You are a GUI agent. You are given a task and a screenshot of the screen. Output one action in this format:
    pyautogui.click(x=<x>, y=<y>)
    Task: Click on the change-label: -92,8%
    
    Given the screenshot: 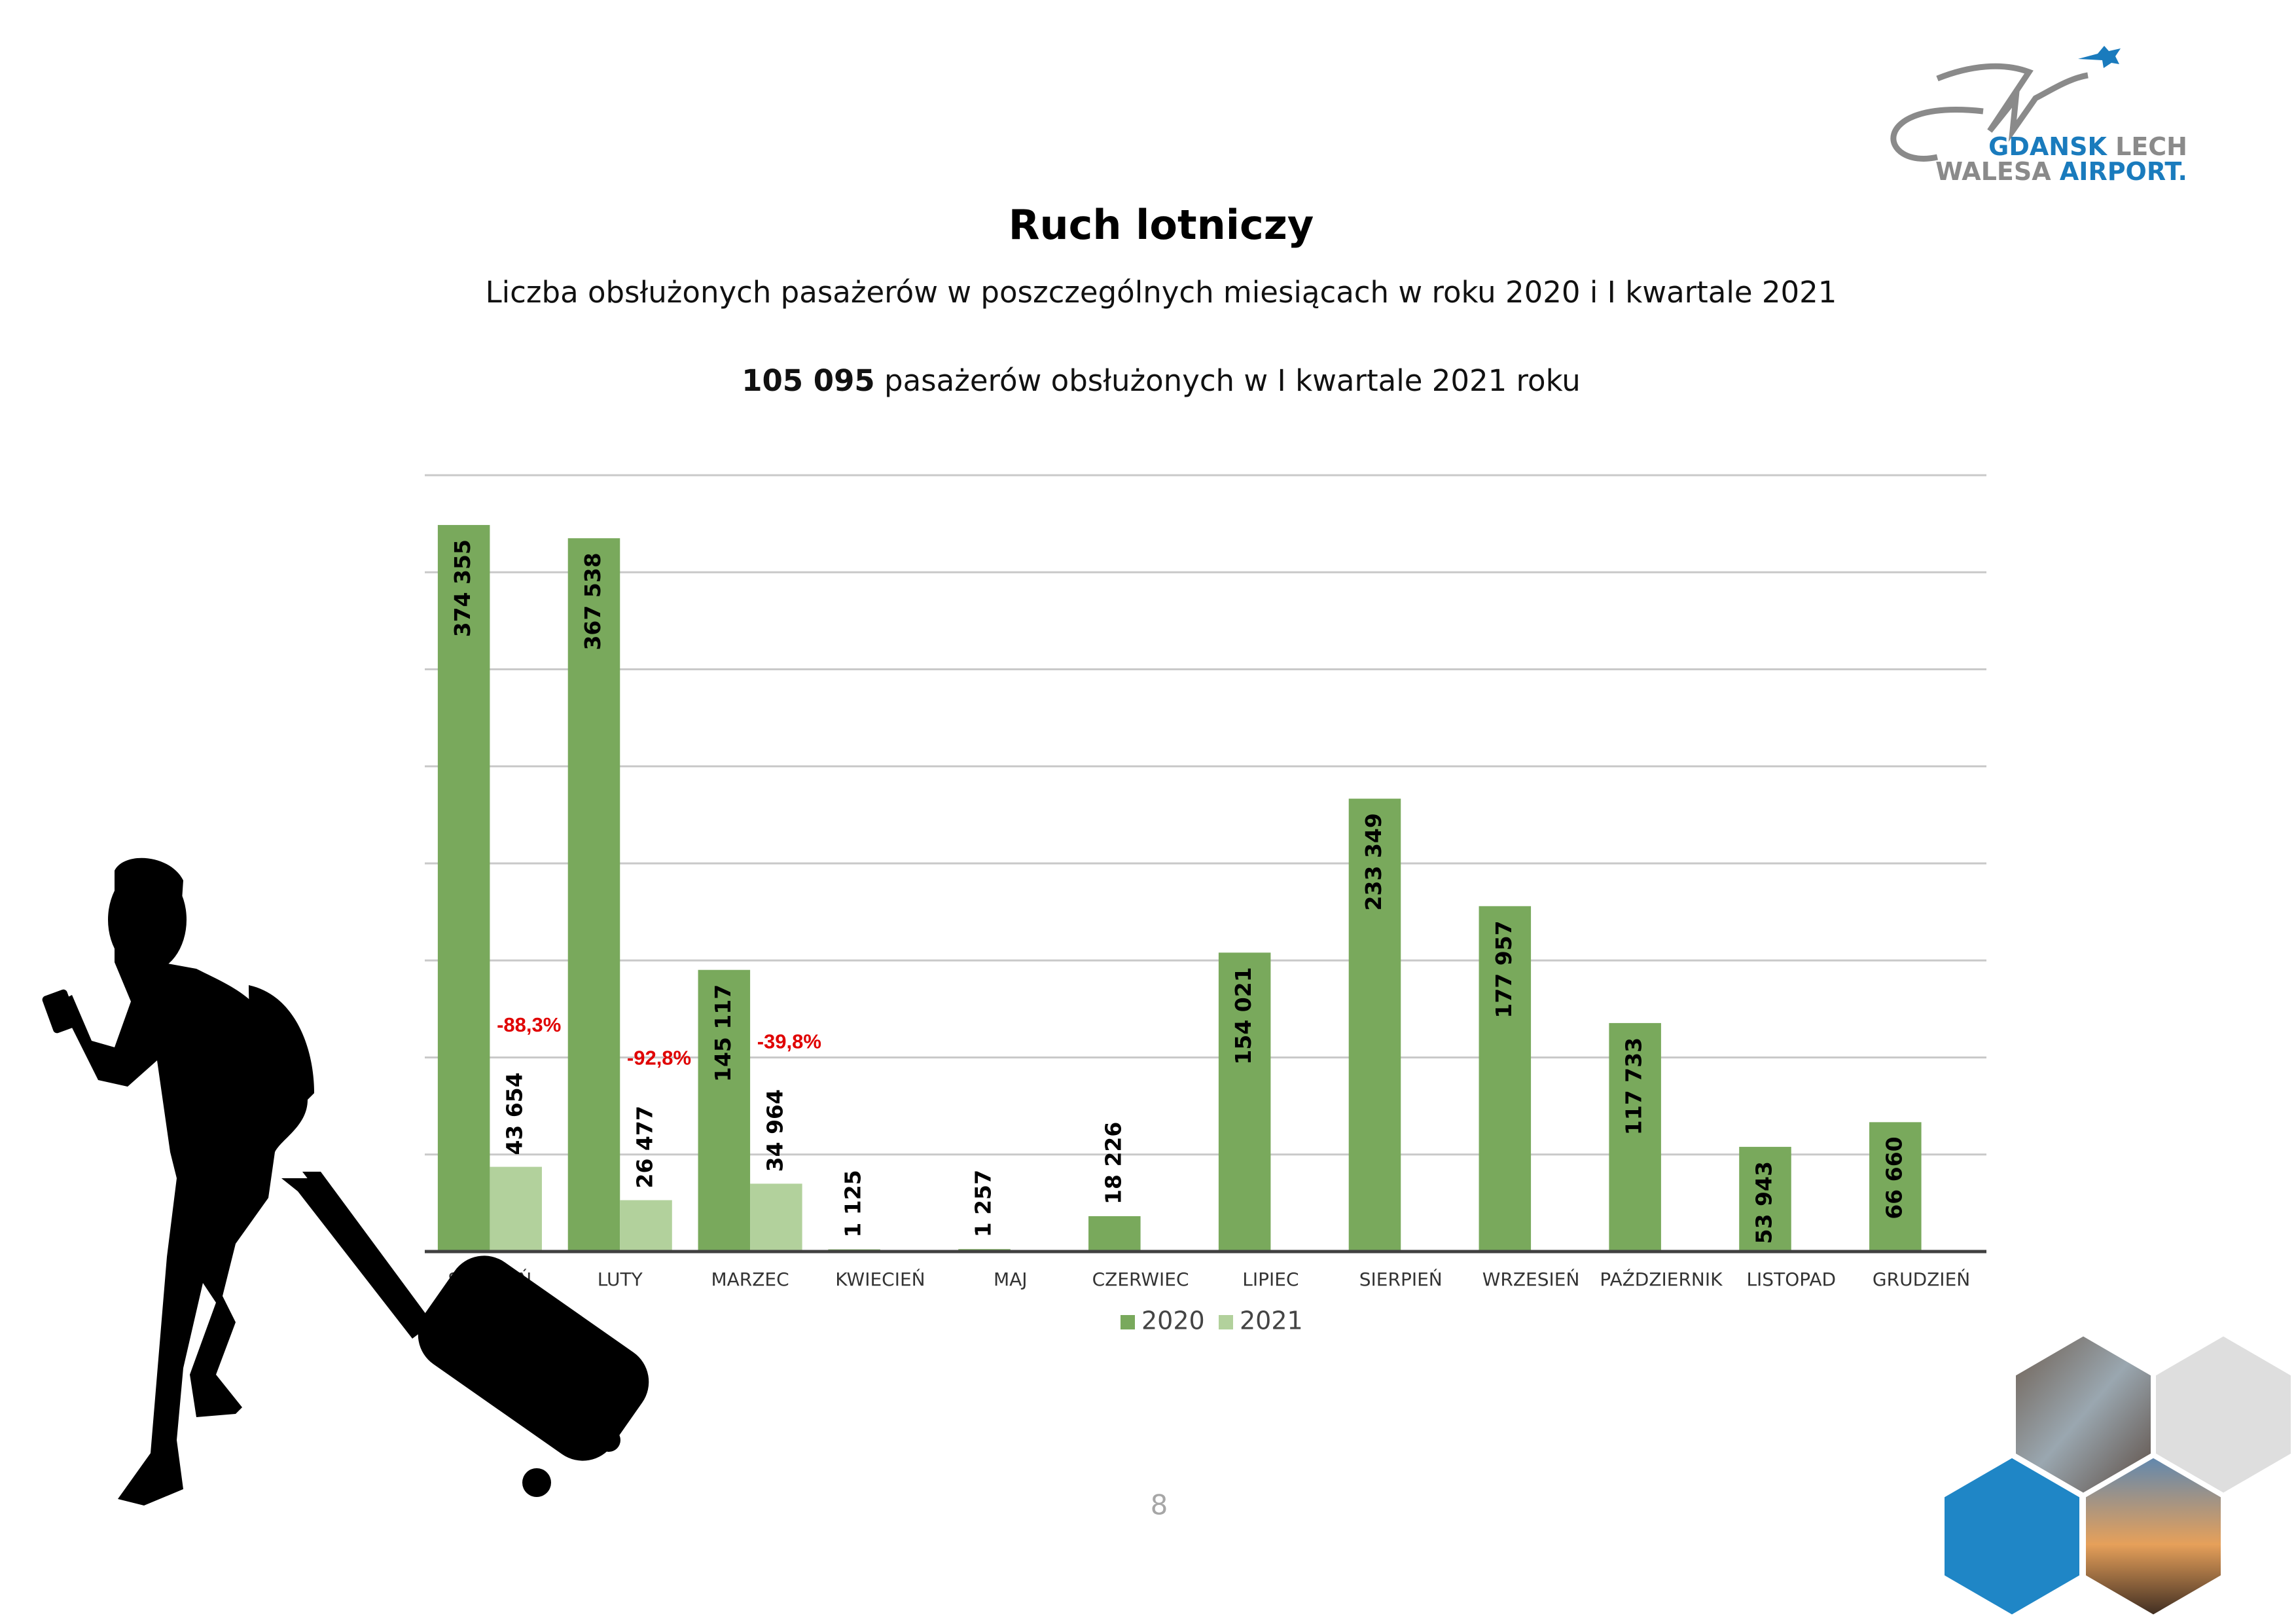 What is the action you would take?
    pyautogui.click(x=659, y=1058)
    